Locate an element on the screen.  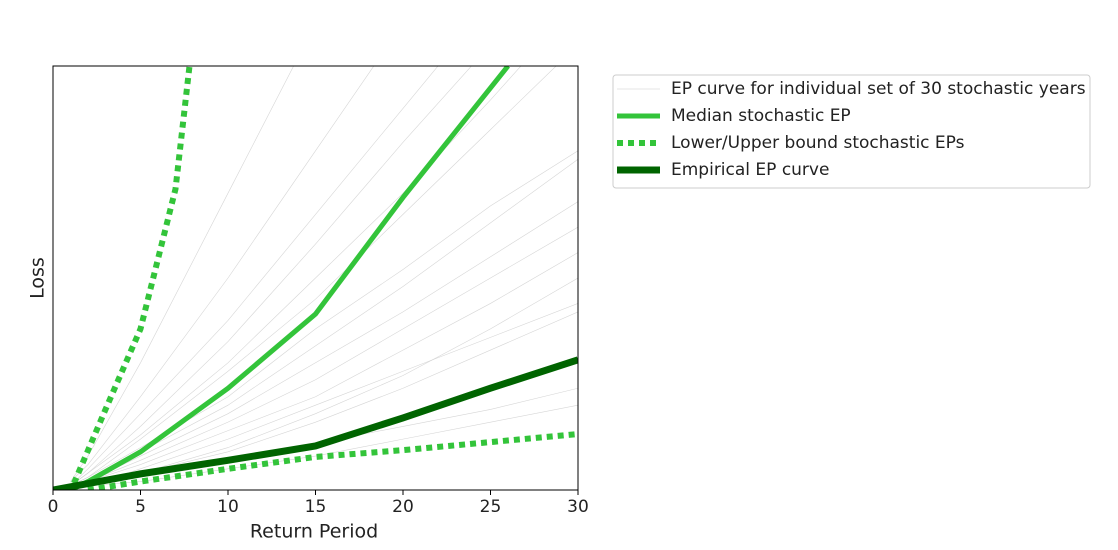
legend-box is located at coordinates (851, 131).